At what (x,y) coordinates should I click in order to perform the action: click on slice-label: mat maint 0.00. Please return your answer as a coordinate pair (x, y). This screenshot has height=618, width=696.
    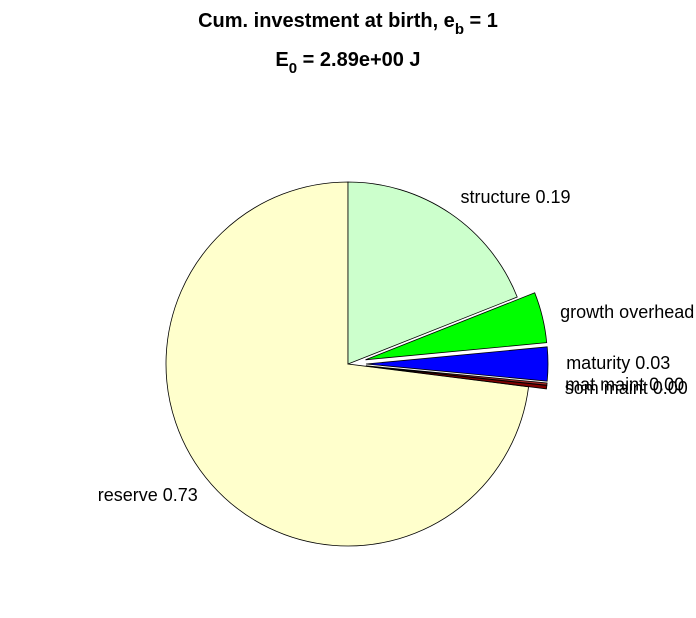
    Looking at the image, I should click on (624, 385).